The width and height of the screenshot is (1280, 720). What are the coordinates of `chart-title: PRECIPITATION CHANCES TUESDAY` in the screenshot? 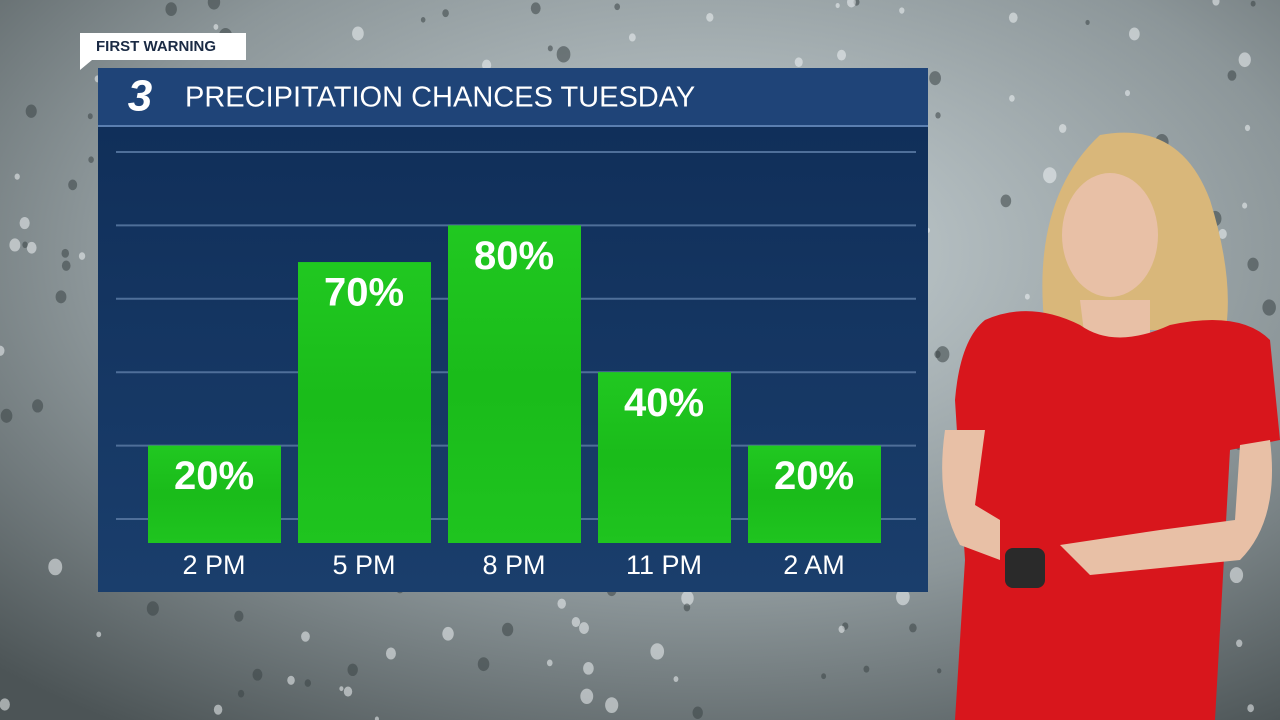 It's located at (440, 98).